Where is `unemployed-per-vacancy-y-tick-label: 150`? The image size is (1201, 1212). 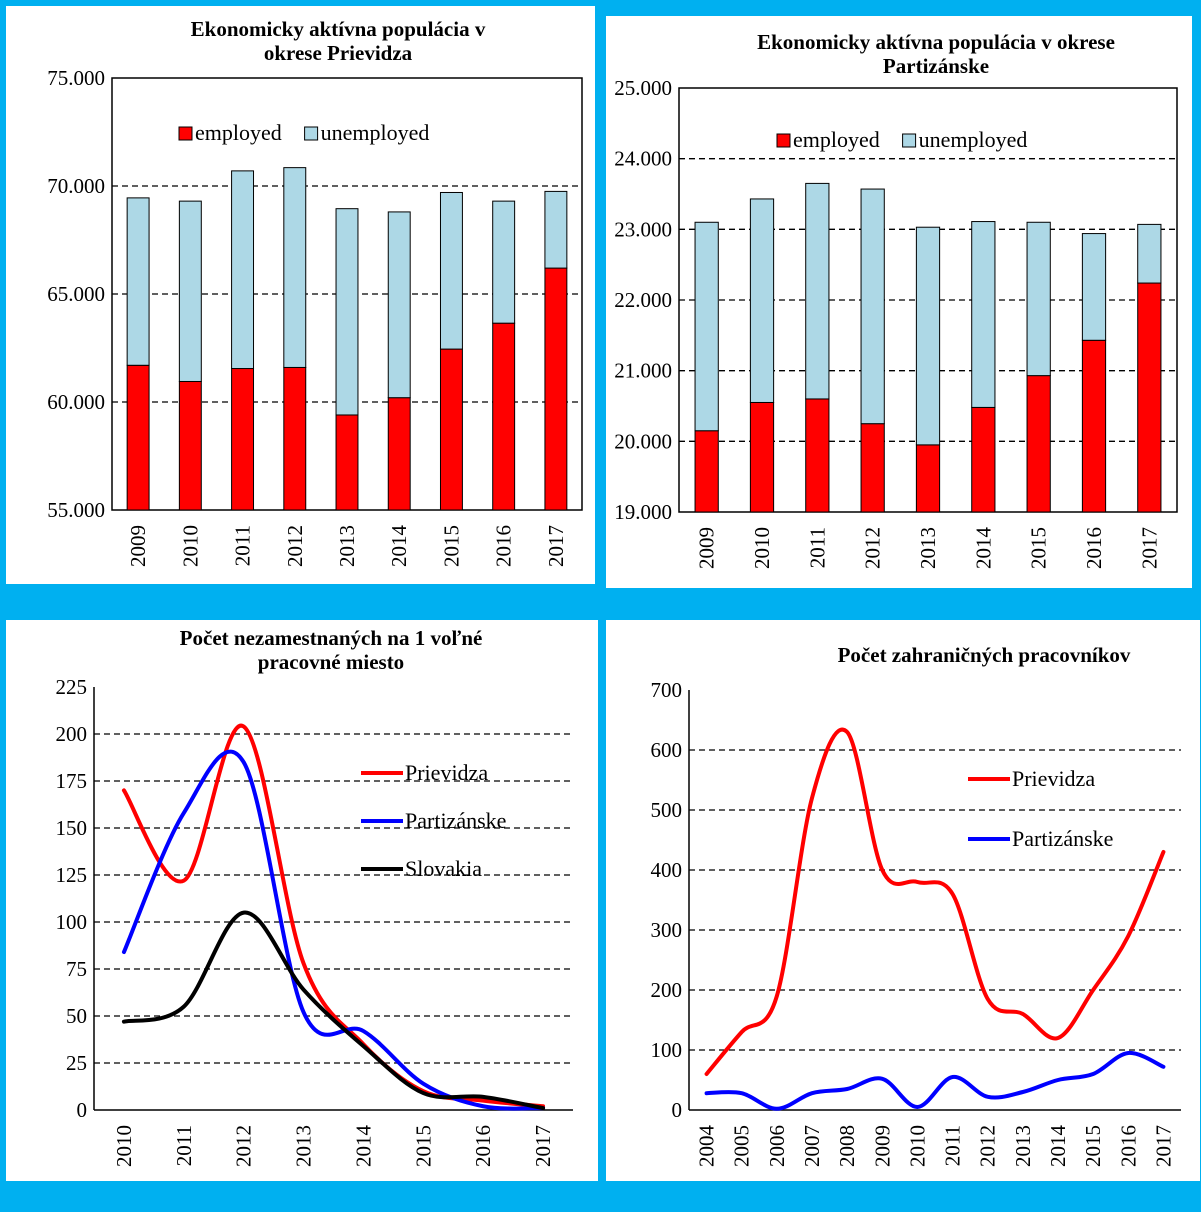 unemployed-per-vacancy-y-tick-label: 150 is located at coordinates (72, 828).